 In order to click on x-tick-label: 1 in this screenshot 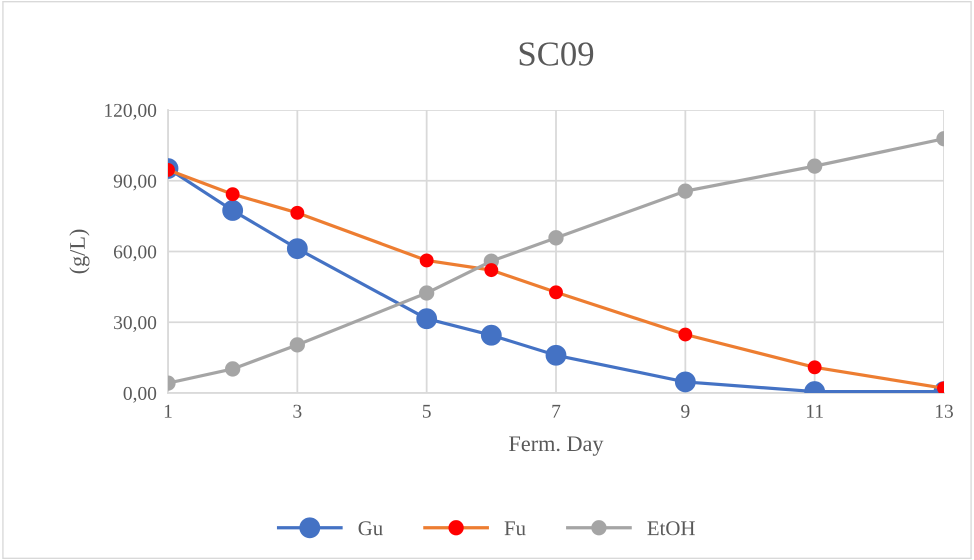, I will do `click(168, 411)`.